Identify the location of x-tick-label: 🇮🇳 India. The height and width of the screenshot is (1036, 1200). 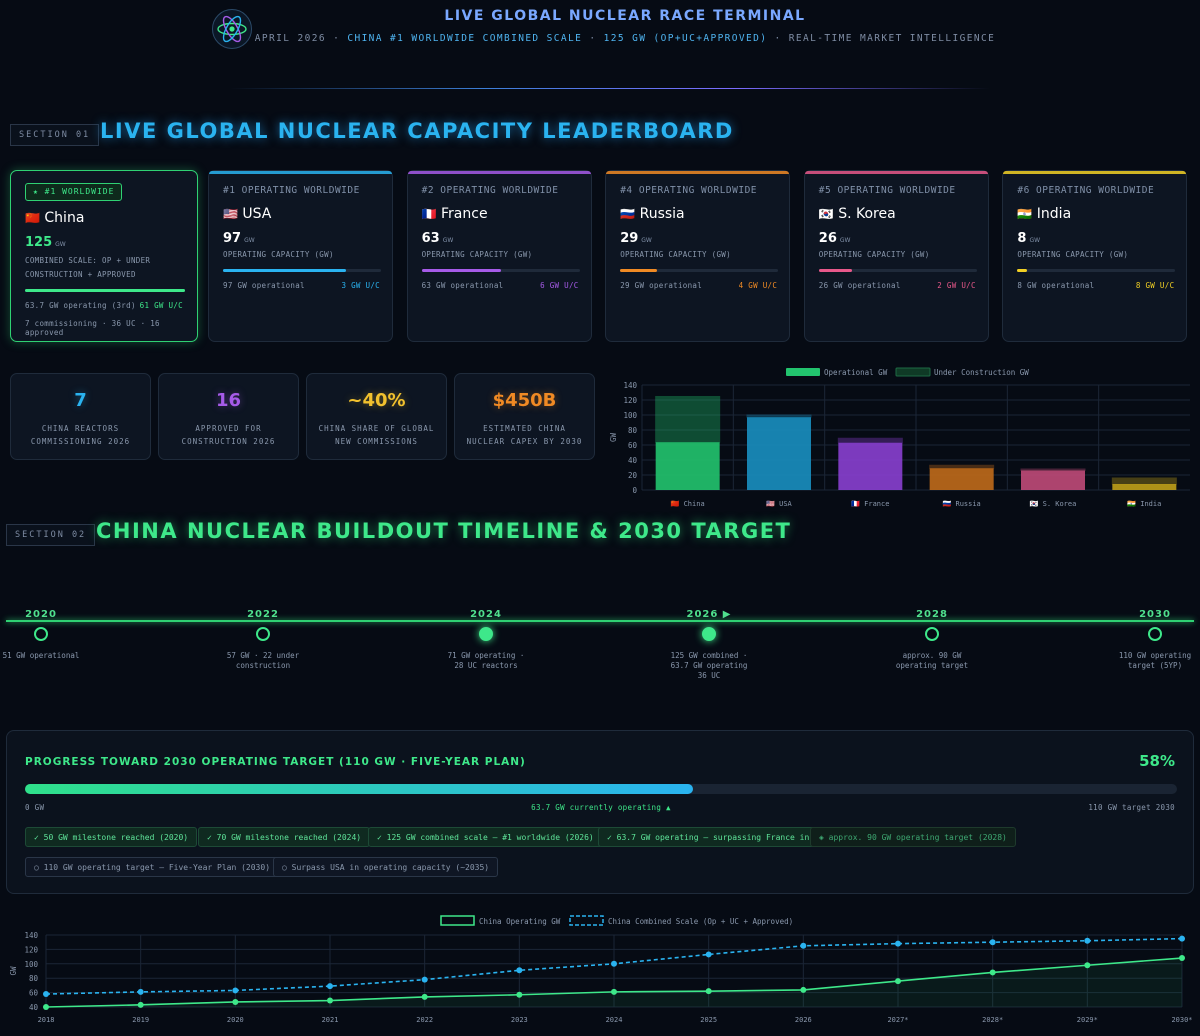
(1144, 504).